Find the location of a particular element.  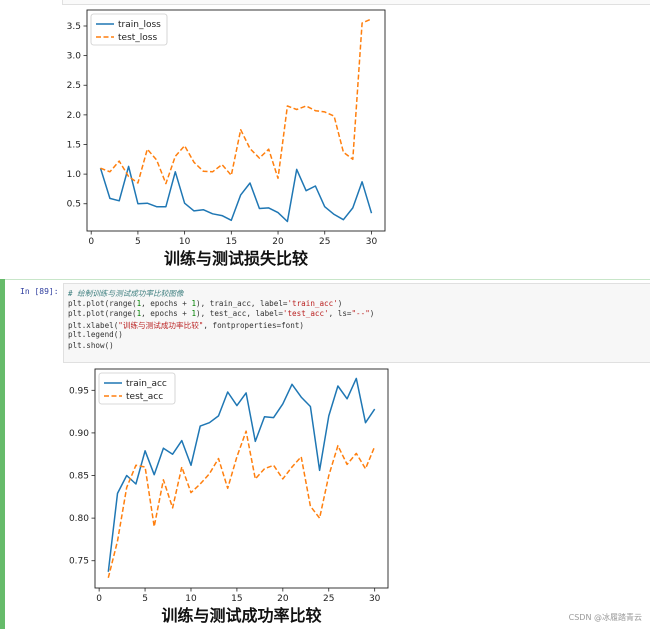

cell-divider is located at coordinates (327, 279).